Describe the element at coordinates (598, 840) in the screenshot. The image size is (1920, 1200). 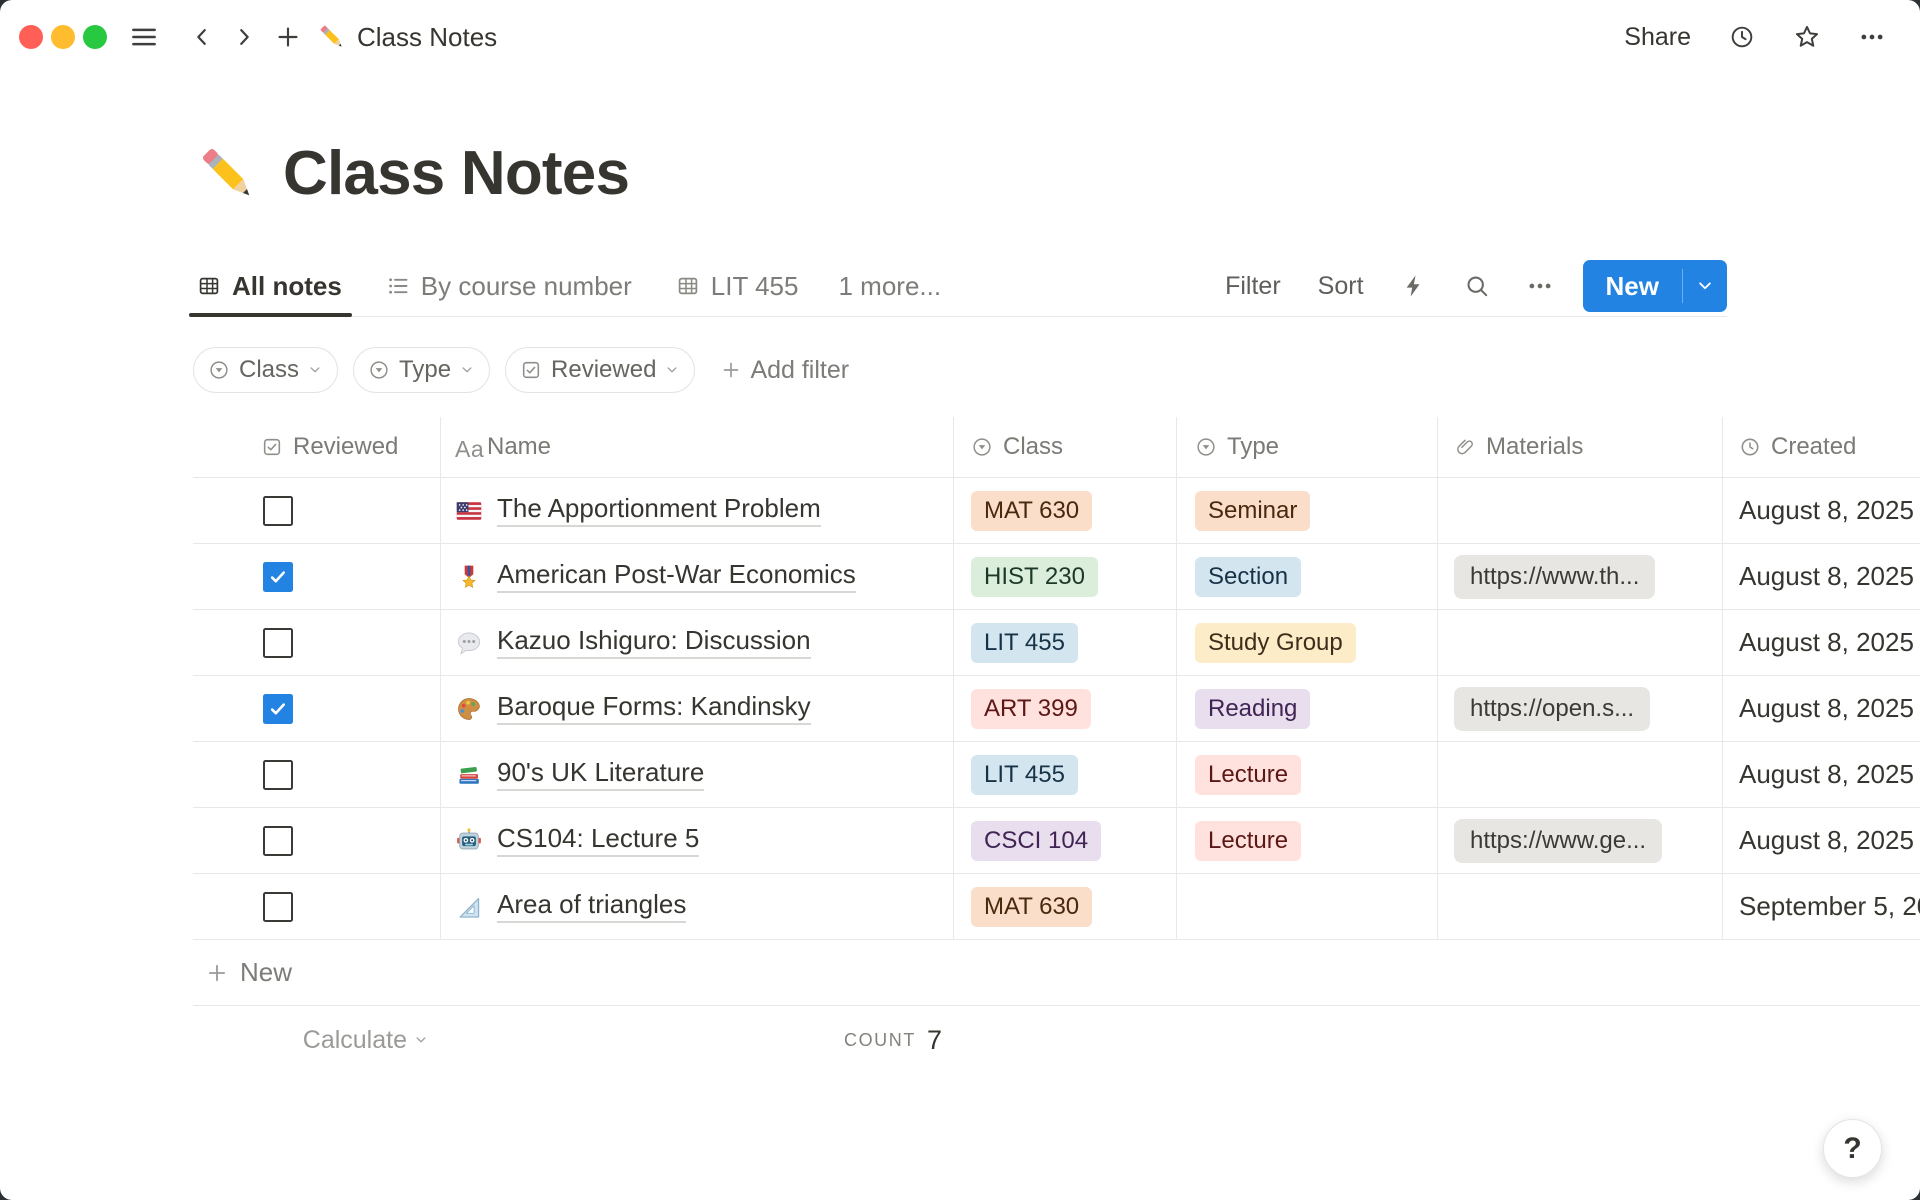
I see `page-link: CS104: Lecture 5` at that location.